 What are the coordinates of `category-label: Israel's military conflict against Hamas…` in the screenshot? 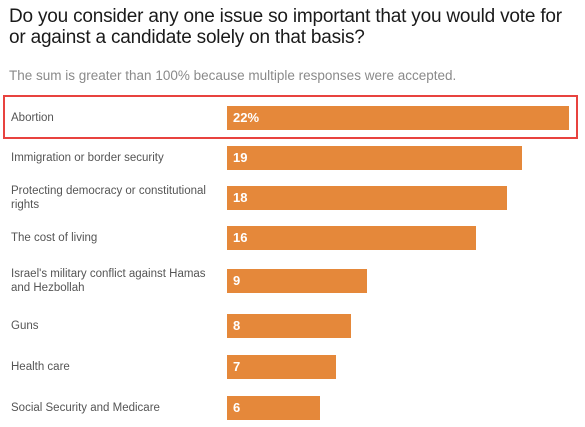 It's located at (108, 281).